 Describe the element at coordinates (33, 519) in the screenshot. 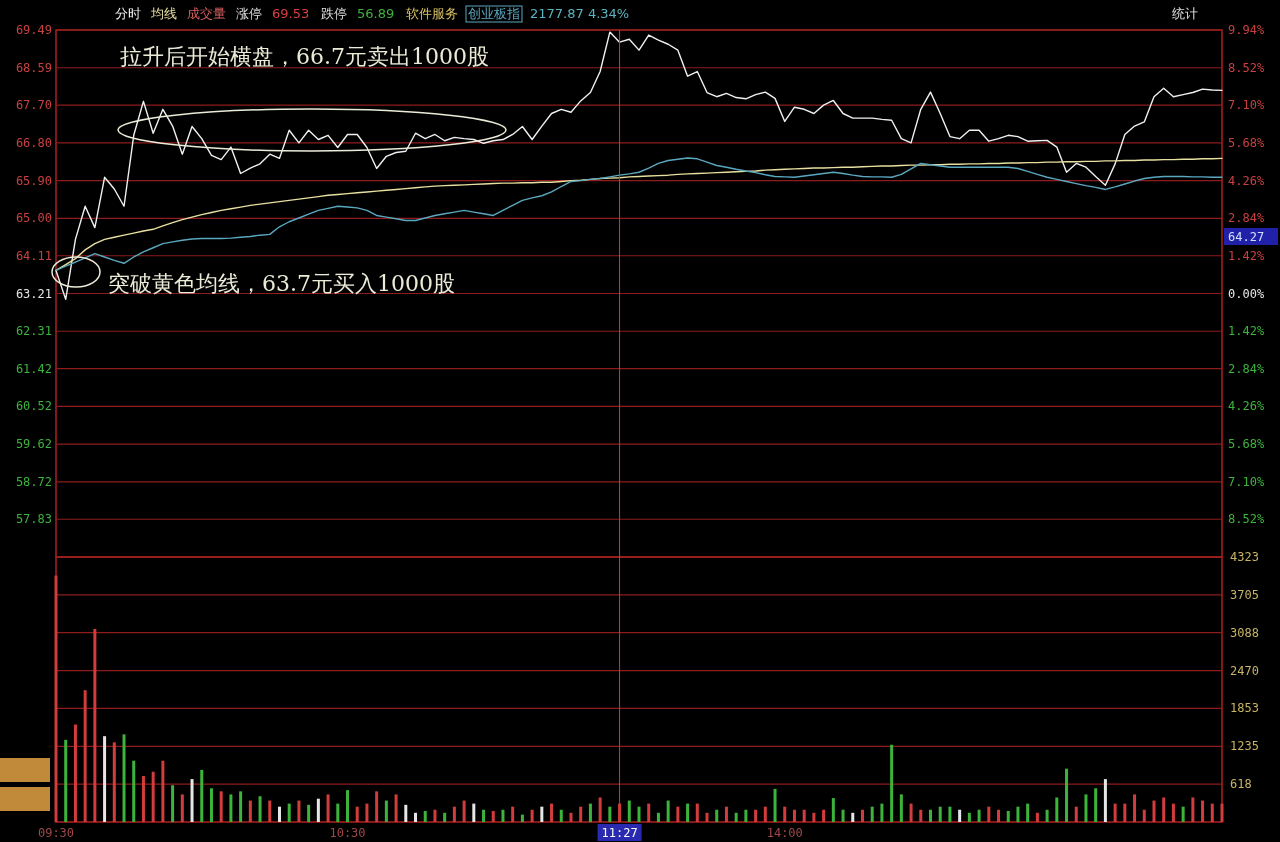

I see `y-tick-label: 57.83` at that location.